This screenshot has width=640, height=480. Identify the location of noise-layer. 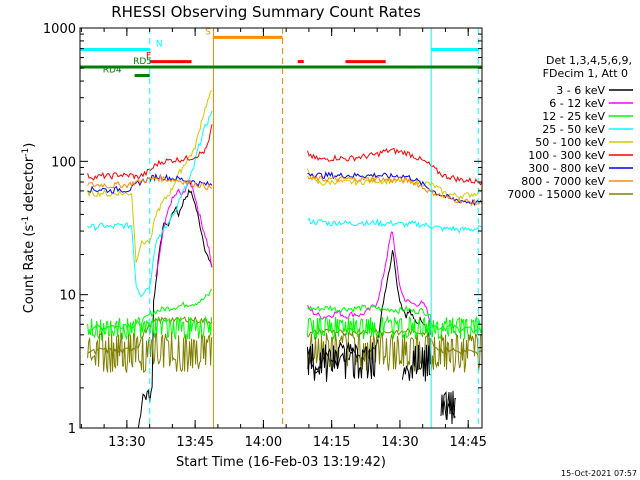
(284, 370).